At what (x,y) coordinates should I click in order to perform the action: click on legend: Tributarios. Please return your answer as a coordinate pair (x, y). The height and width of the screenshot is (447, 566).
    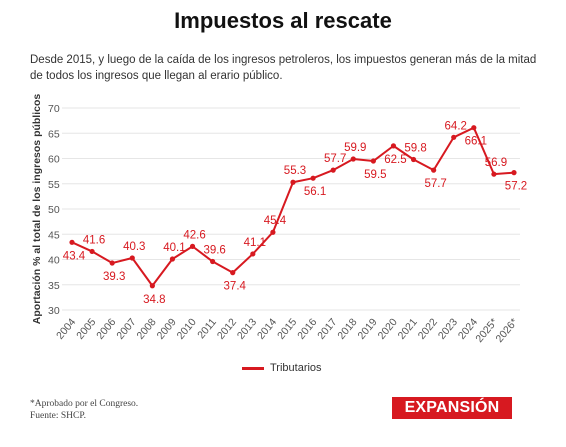
    Looking at the image, I should click on (282, 368).